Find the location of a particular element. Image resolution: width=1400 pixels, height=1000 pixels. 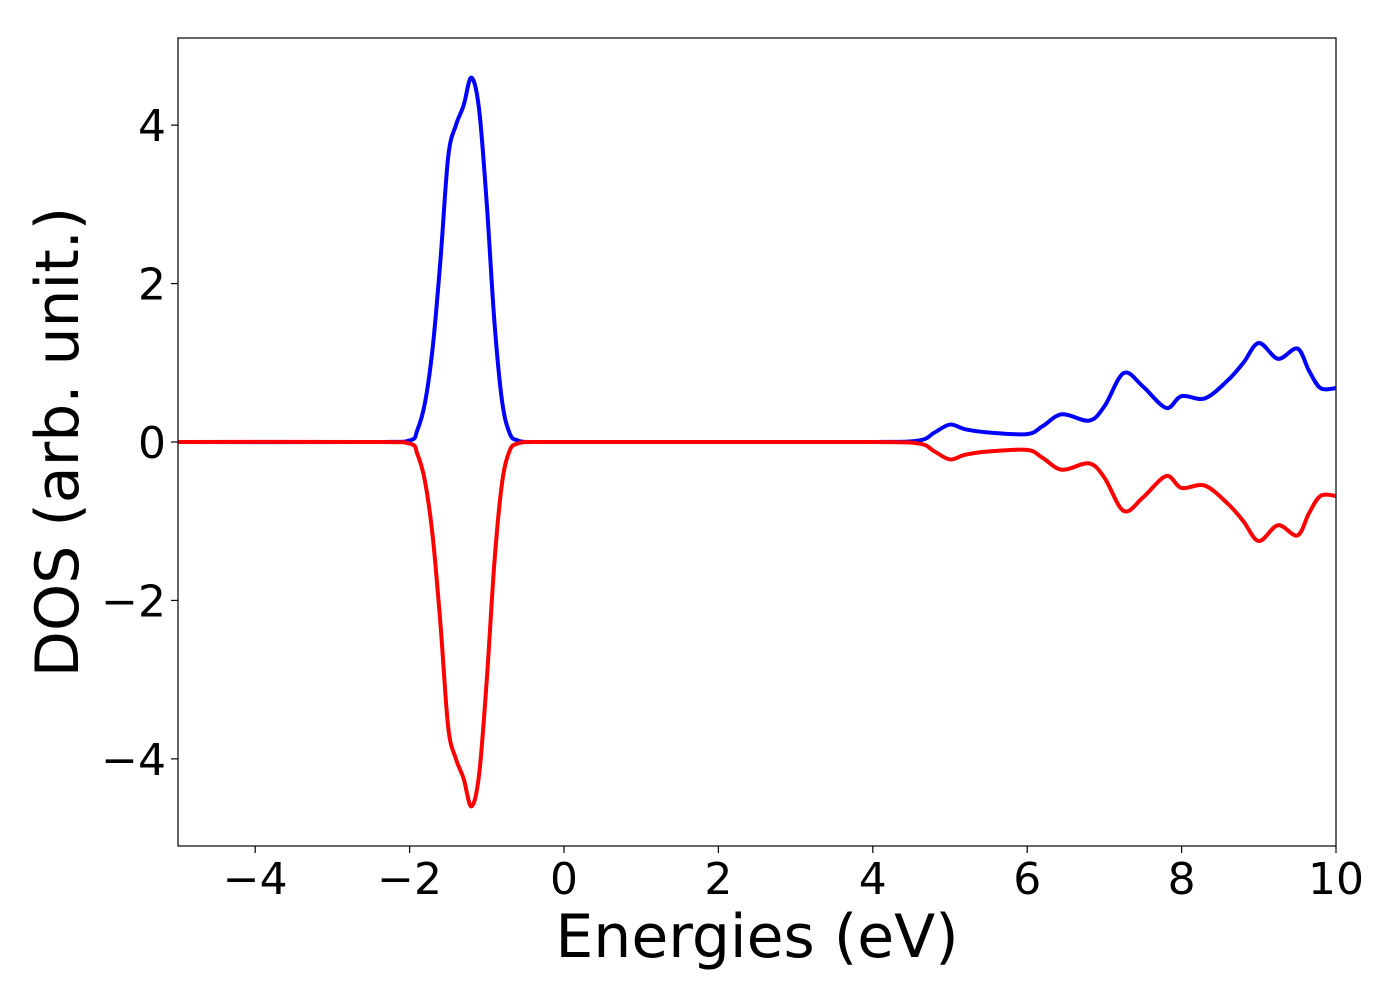

y-tick-label: 4 is located at coordinates (152, 126).